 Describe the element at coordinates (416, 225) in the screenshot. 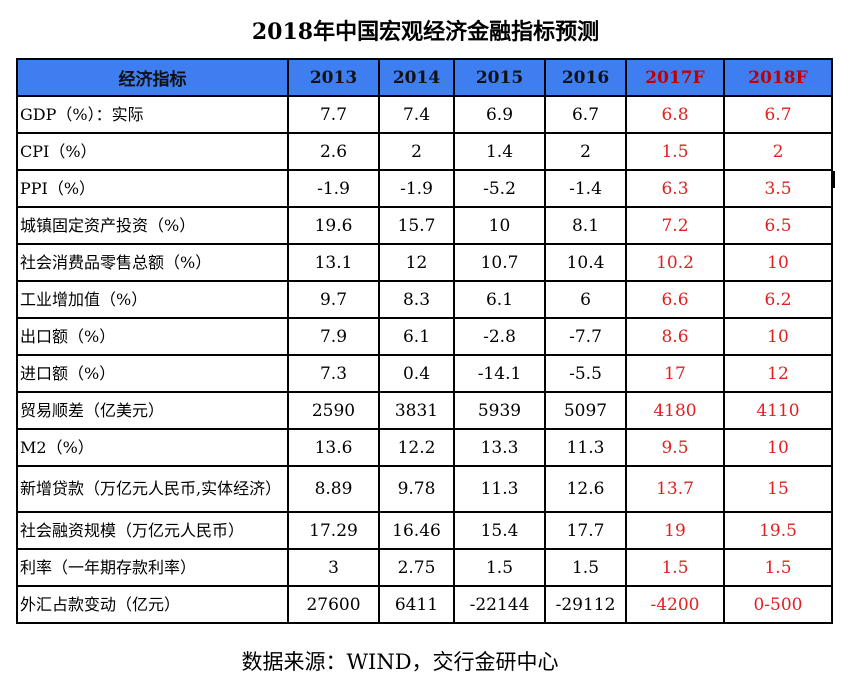

I see `value-cell: 15.7` at that location.